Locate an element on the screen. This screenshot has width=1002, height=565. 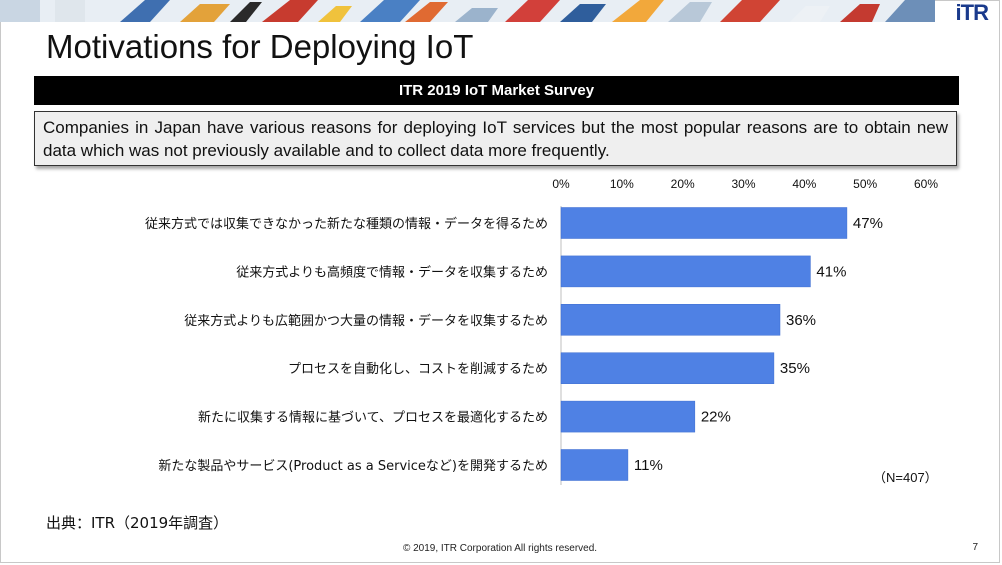
survey-title: ITR 2019 IoT Market Survey is located at coordinates (496, 90).